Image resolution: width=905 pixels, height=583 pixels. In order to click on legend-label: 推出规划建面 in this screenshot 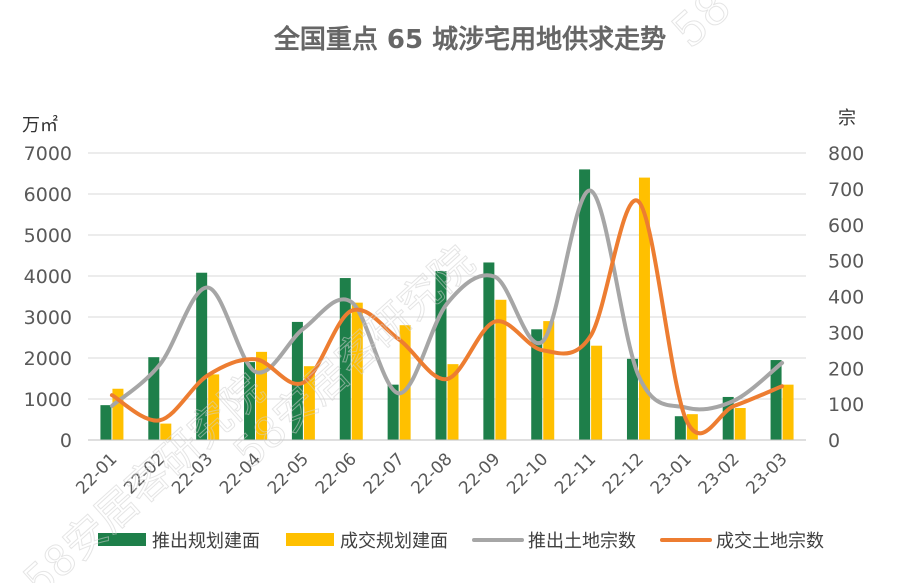, I will do `click(206, 541)`.